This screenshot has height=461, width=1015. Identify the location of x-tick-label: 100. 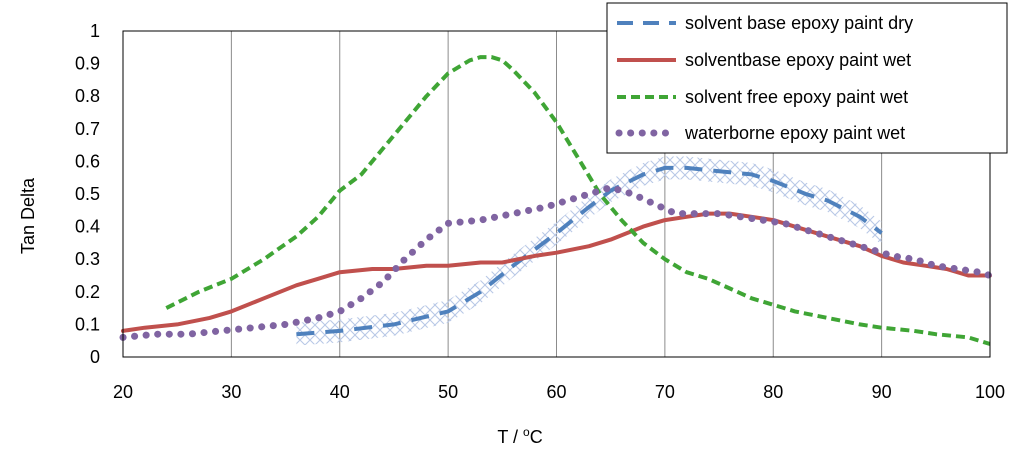
(990, 392).